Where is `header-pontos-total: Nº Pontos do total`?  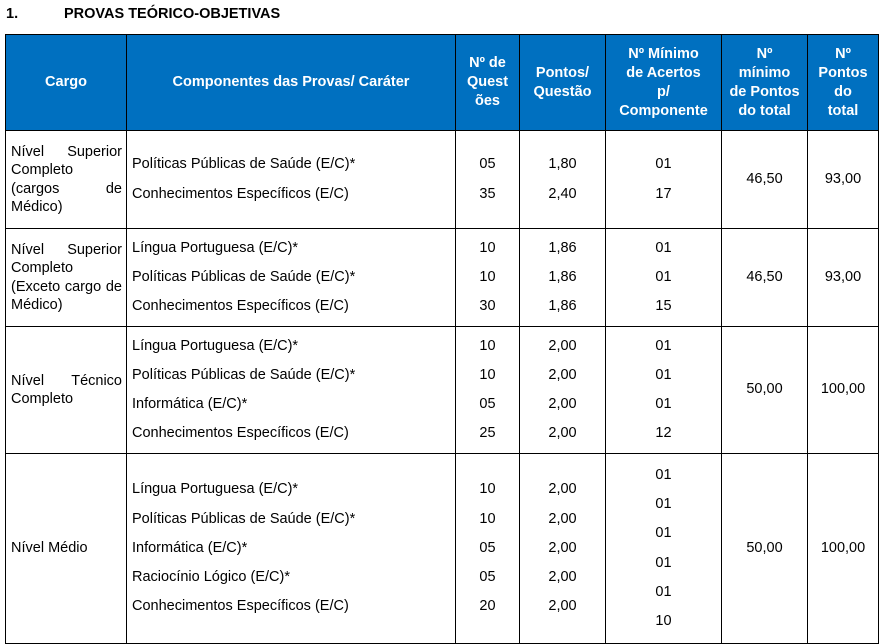 header-pontos-total: Nº Pontos do total is located at coordinates (843, 82).